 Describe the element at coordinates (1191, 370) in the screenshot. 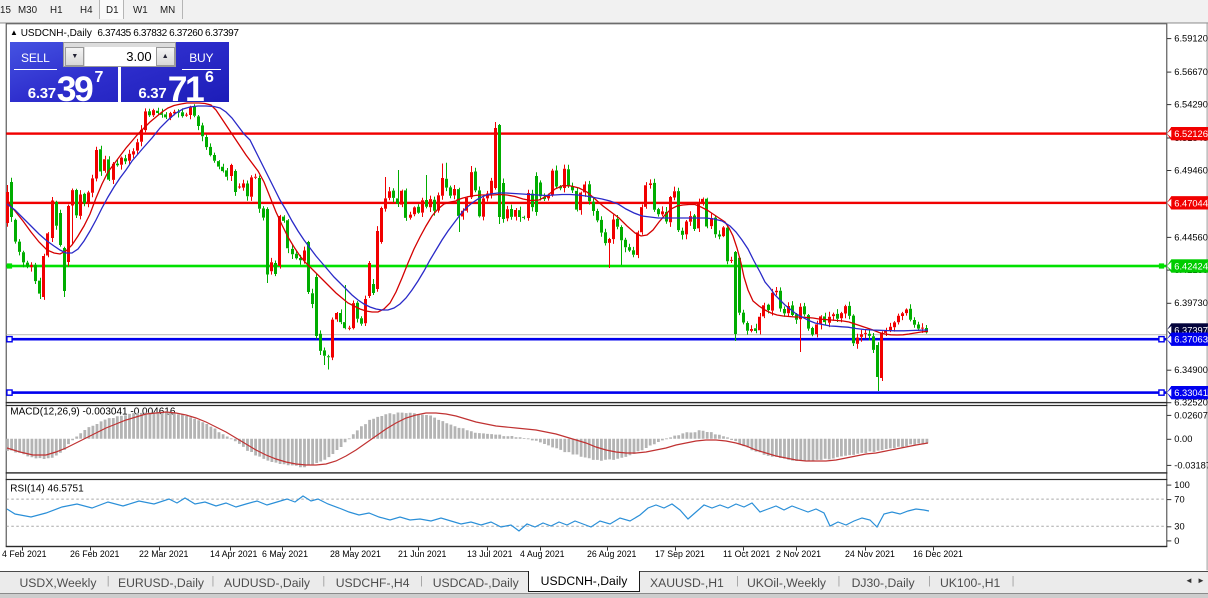

I see `svg-text: 6.34900` at that location.